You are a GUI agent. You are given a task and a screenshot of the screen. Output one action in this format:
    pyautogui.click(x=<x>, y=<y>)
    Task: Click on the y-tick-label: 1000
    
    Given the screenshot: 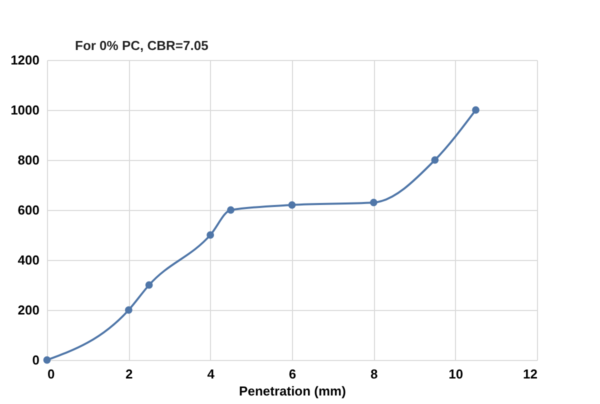 What is the action you would take?
    pyautogui.click(x=25, y=110)
    